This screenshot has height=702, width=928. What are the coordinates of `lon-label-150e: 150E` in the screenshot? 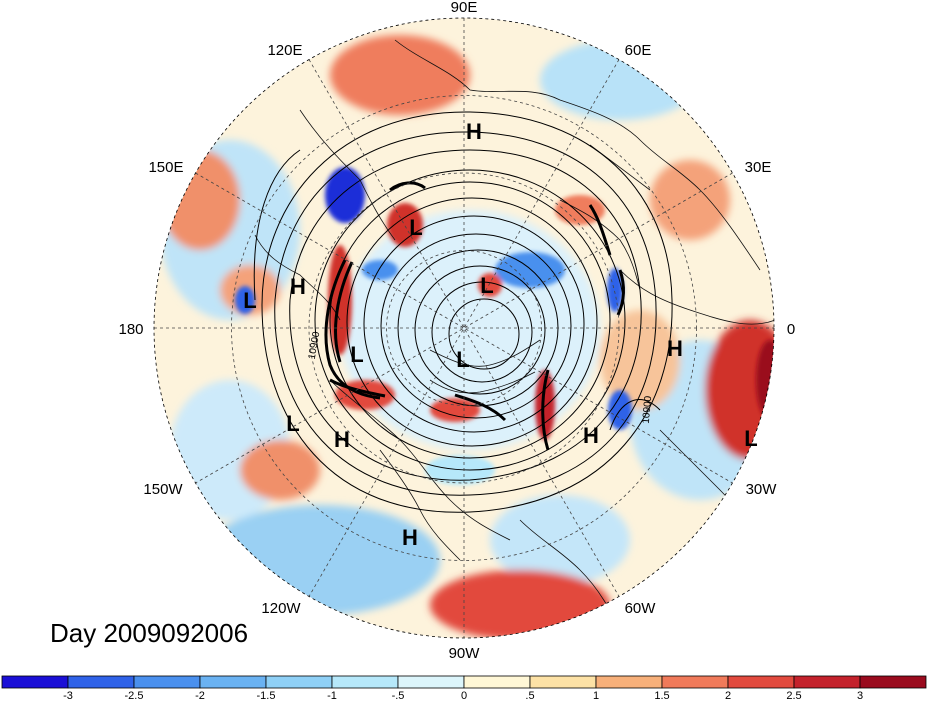 It's located at (165, 167).